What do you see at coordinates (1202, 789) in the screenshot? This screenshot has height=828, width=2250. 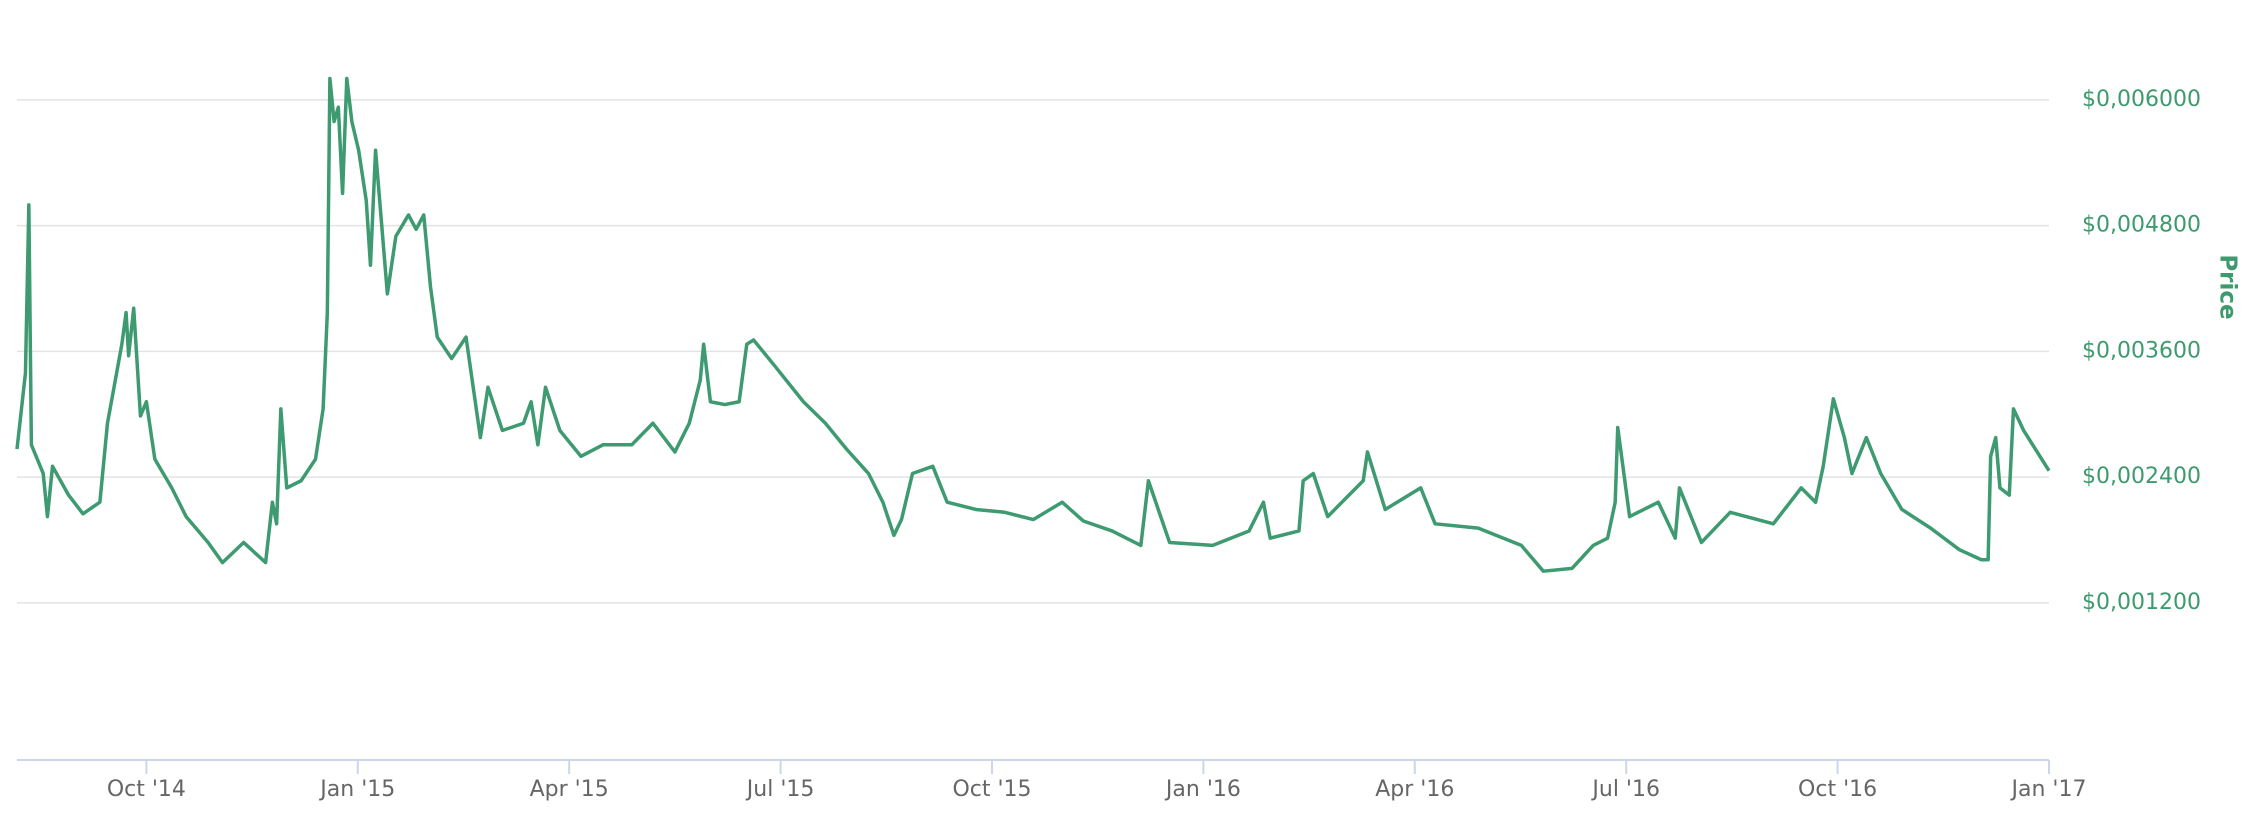 I see `x-tick-label: Jan '16` at bounding box center [1202, 789].